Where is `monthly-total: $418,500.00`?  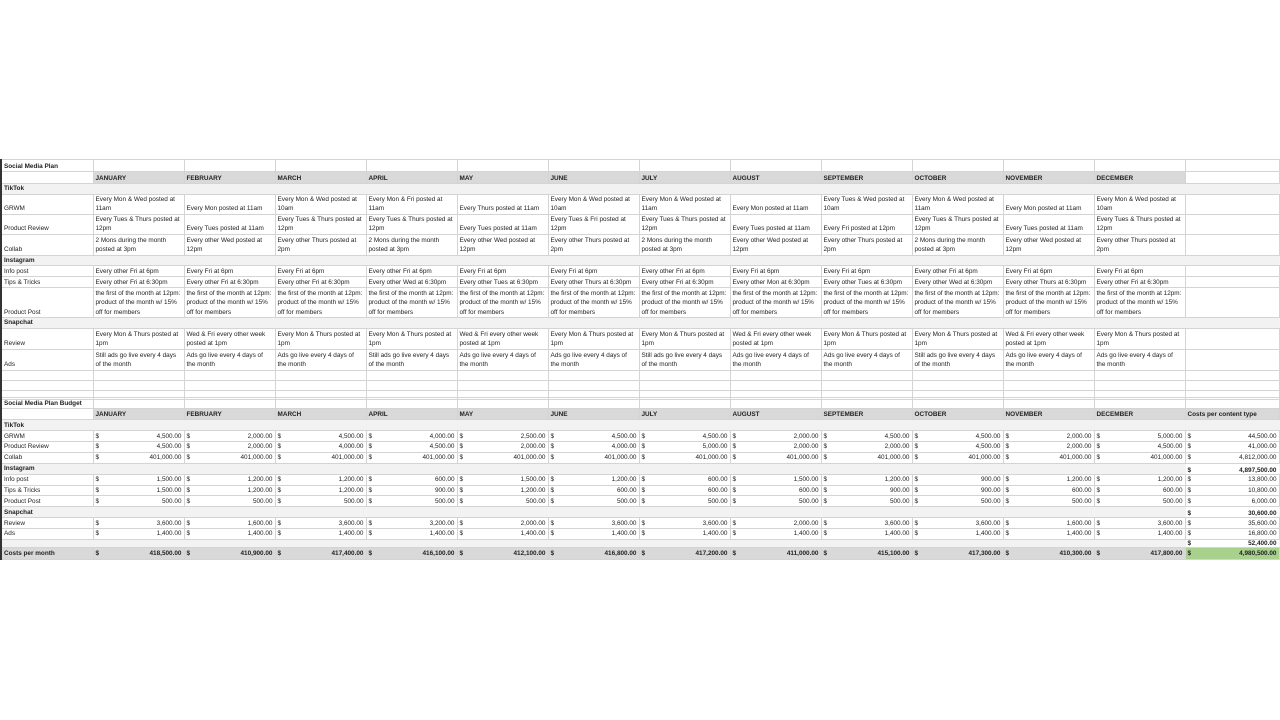
monthly-total: $418,500.00 is located at coordinates (138, 553).